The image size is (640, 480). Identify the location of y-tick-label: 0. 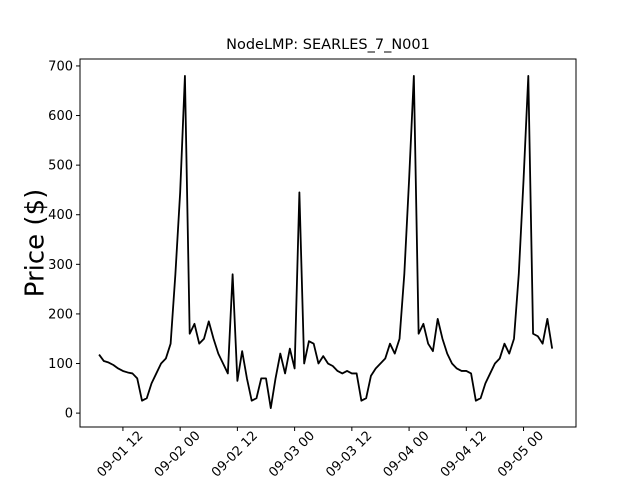
(69, 414).